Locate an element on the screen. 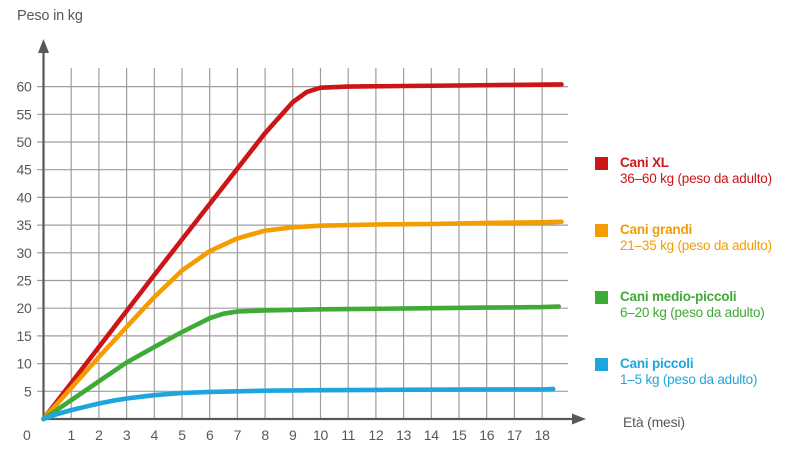 This screenshot has width=800, height=454. legend-subtitle: 1–5 kg (peso da adulto) is located at coordinates (689, 379).